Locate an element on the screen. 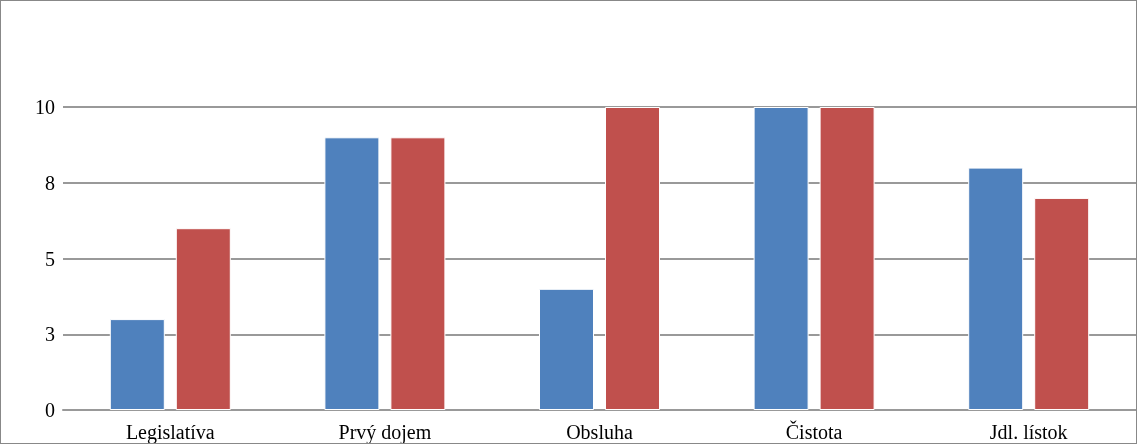 The height and width of the screenshot is (444, 1137). x-tick-label: Prvý dojem is located at coordinates (385, 432).